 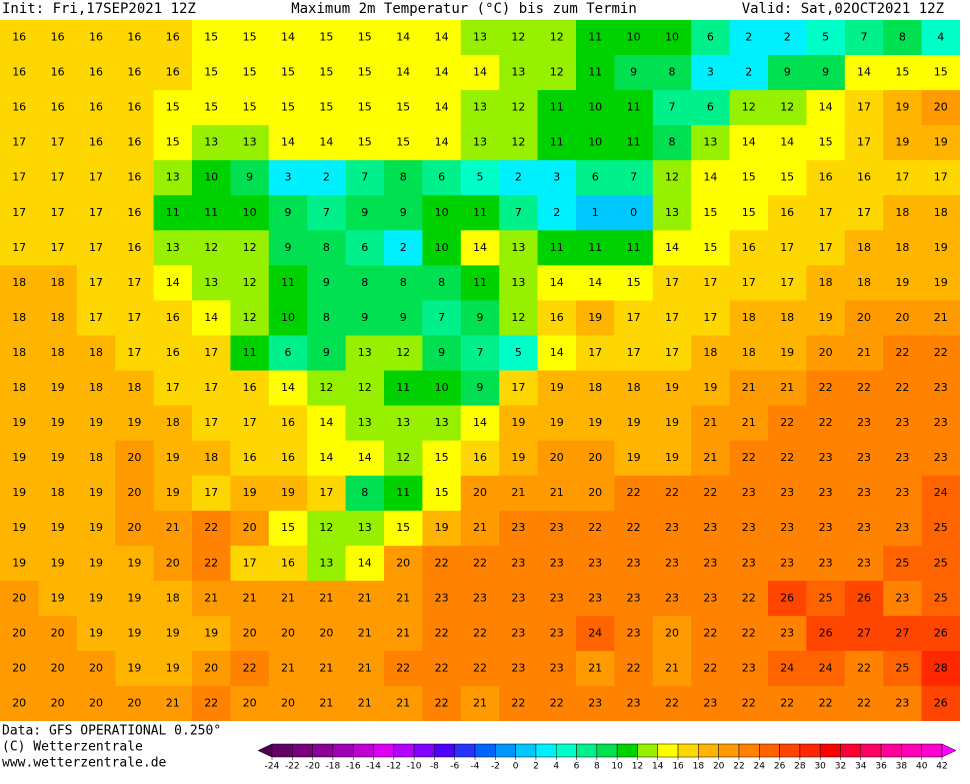 I want to click on colorbar-tick-label: -24, so click(x=272, y=767).